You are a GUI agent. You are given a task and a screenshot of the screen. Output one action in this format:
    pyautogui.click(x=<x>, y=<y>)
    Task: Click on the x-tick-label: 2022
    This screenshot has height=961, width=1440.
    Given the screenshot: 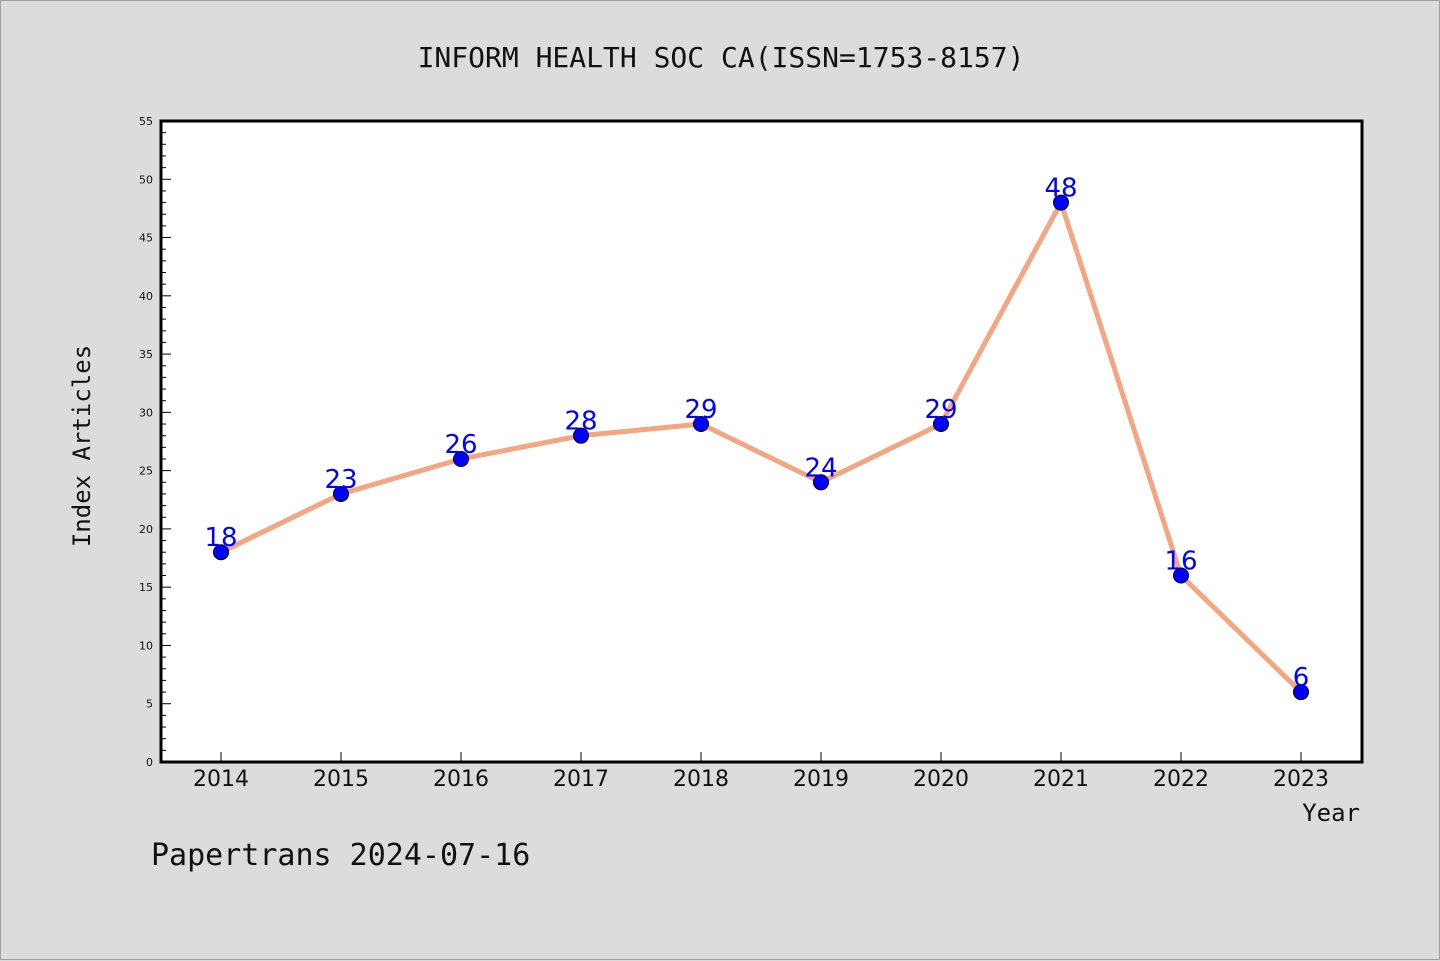 What is the action you would take?
    pyautogui.click(x=1181, y=779)
    